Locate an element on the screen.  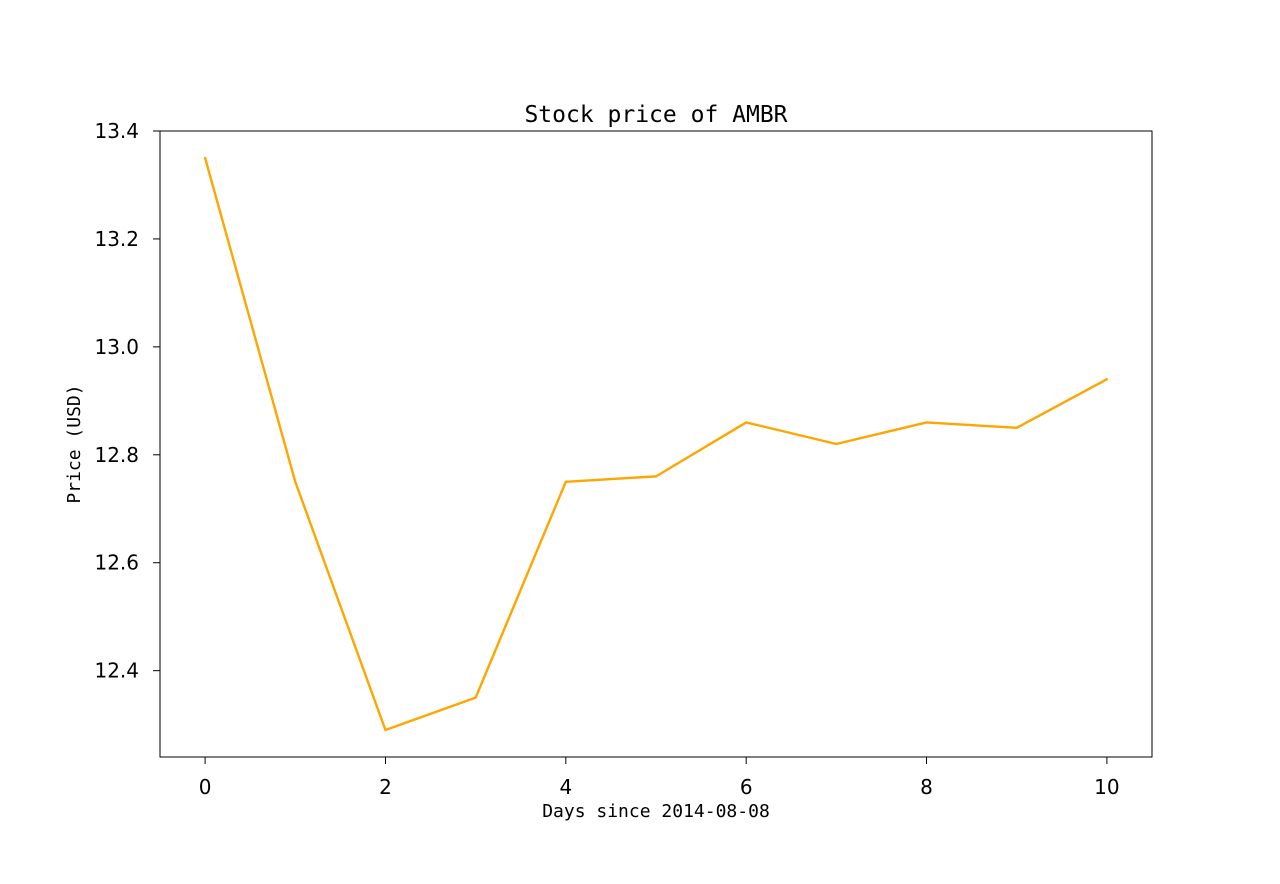
x-tick-label: 8 is located at coordinates (926, 787).